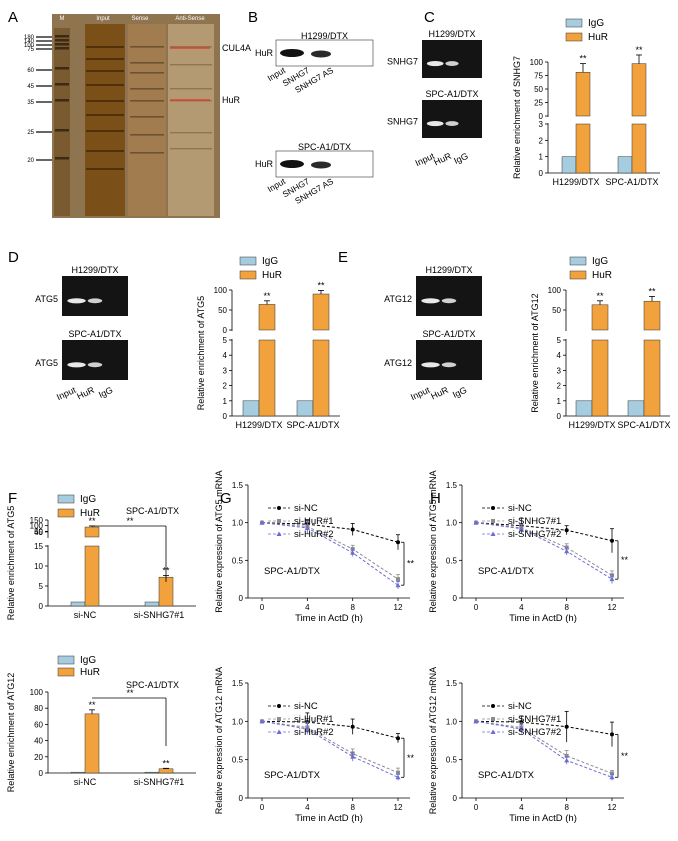 The height and width of the screenshot is (841, 678). Describe the element at coordinates (29, 46) in the screenshot. I see `marker-size-label: 100` at that location.